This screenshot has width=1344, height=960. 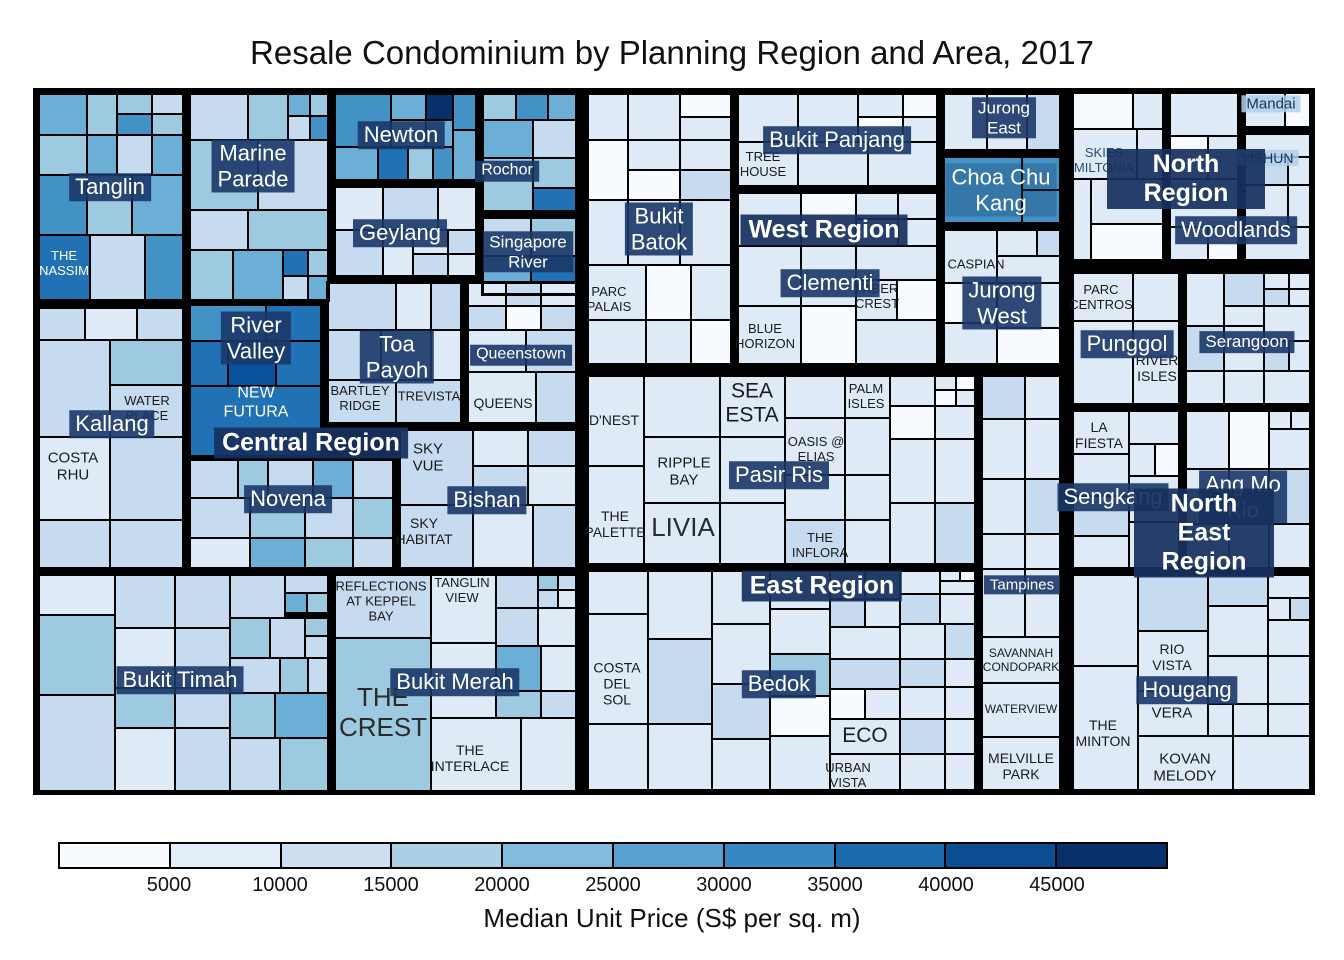 What do you see at coordinates (1157, 363) in the screenshot?
I see `treemap-cell-punggol` at bounding box center [1157, 363].